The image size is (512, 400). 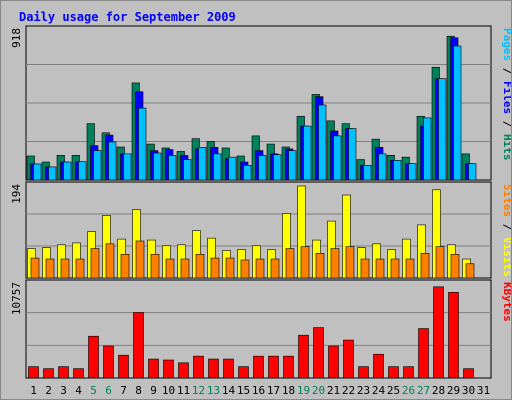 I want to click on x-tick-label: 6, so click(x=108, y=390).